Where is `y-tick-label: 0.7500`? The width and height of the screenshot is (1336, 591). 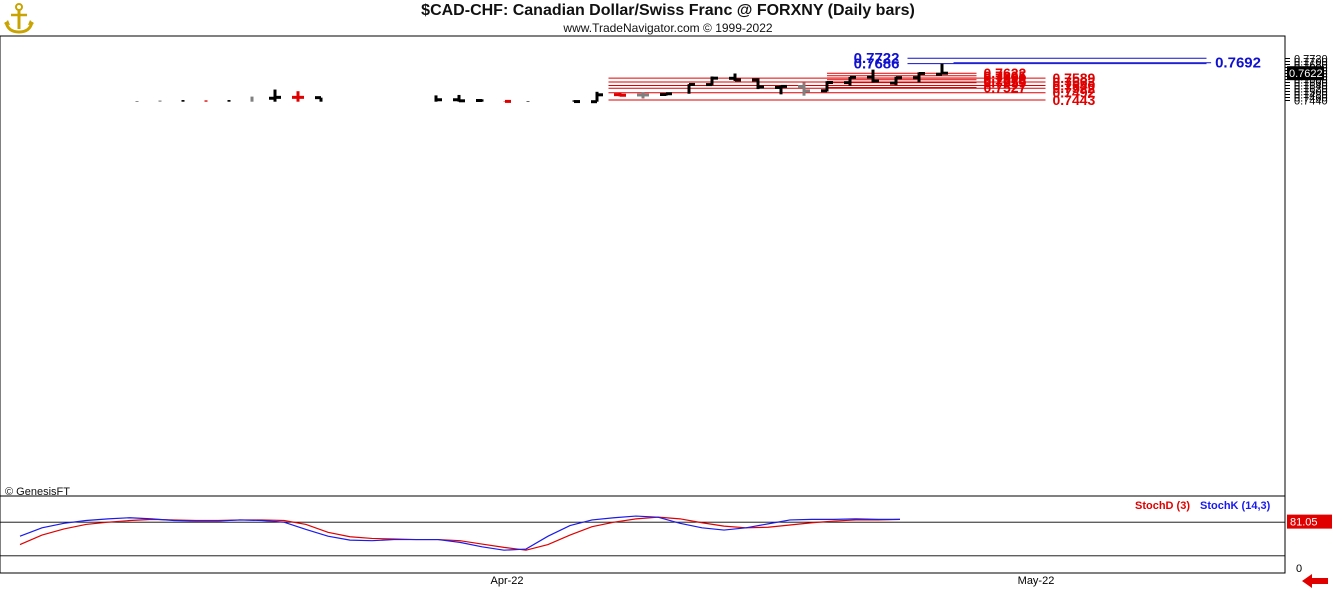
y-tick-label: 0.7500 is located at coordinates (1311, 93).